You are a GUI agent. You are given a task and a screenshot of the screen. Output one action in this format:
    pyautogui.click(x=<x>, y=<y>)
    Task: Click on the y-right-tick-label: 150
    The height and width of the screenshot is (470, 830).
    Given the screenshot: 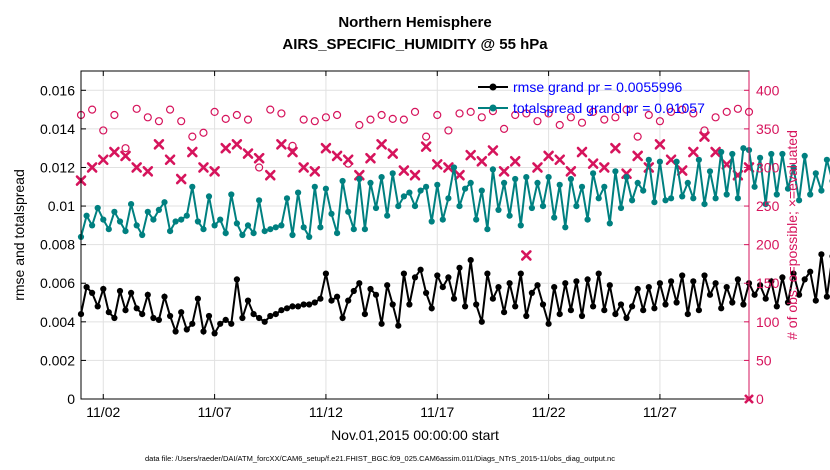 What is the action you would take?
    pyautogui.click(x=768, y=283)
    